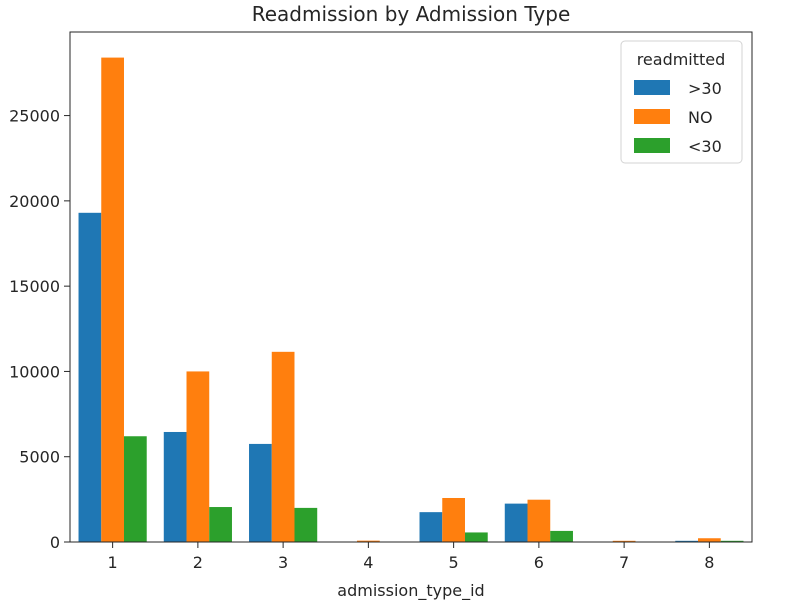  Describe the element at coordinates (709, 562) in the screenshot. I see `x-tick-label: 8` at that location.